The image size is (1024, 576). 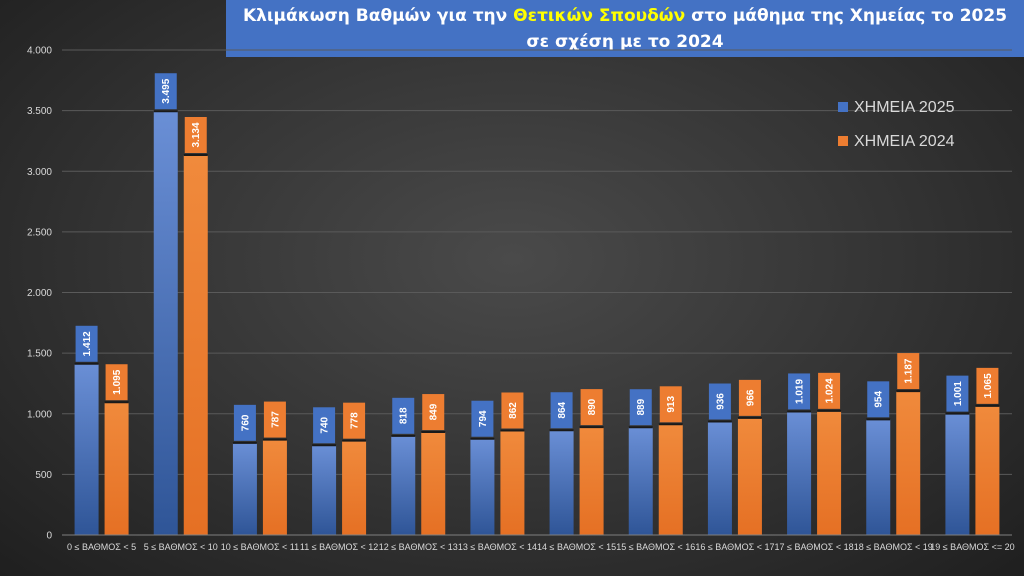 I want to click on title-highlight: Θετικών Σπουδών, so click(x=599, y=16).